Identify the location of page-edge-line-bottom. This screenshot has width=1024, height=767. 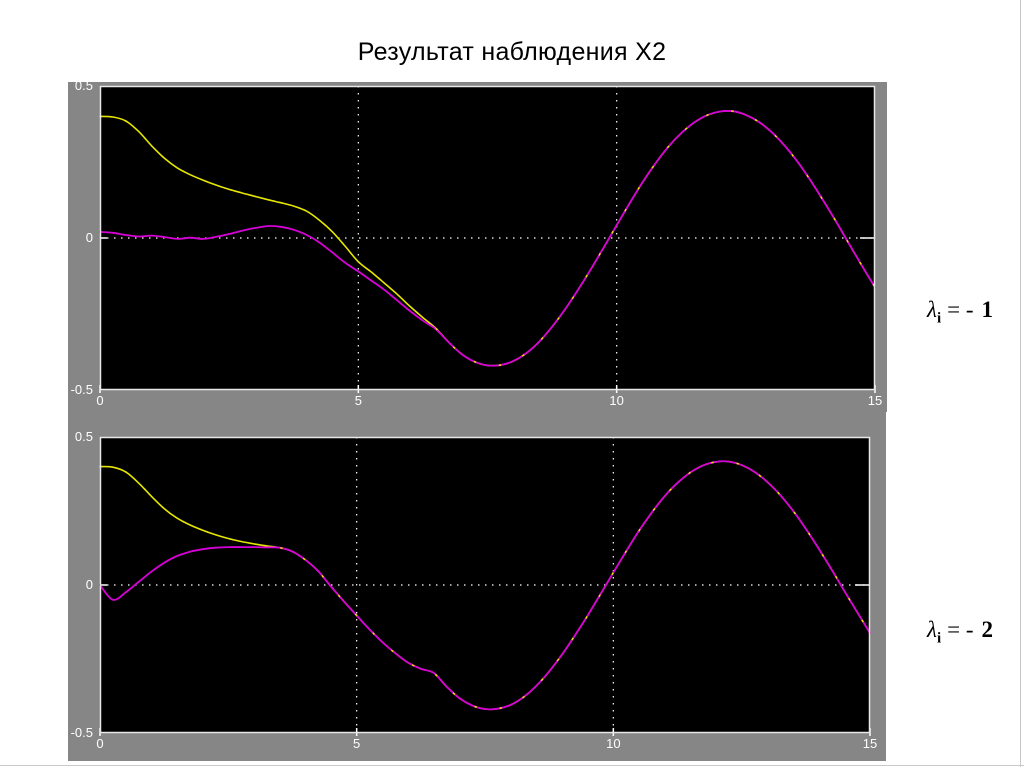
(512, 765).